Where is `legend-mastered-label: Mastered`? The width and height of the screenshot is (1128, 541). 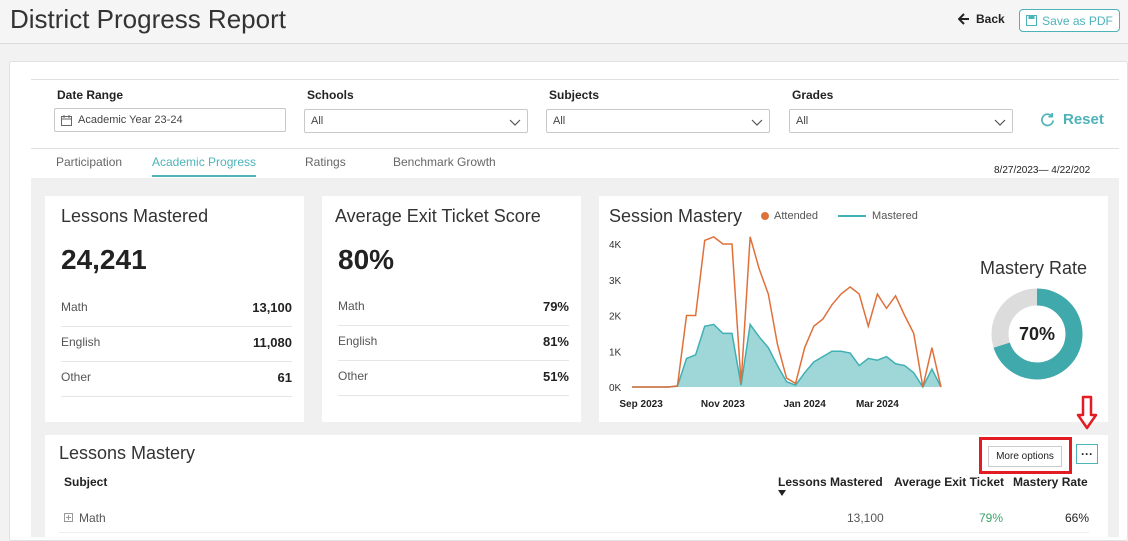
legend-mastered-label: Mastered is located at coordinates (895, 216).